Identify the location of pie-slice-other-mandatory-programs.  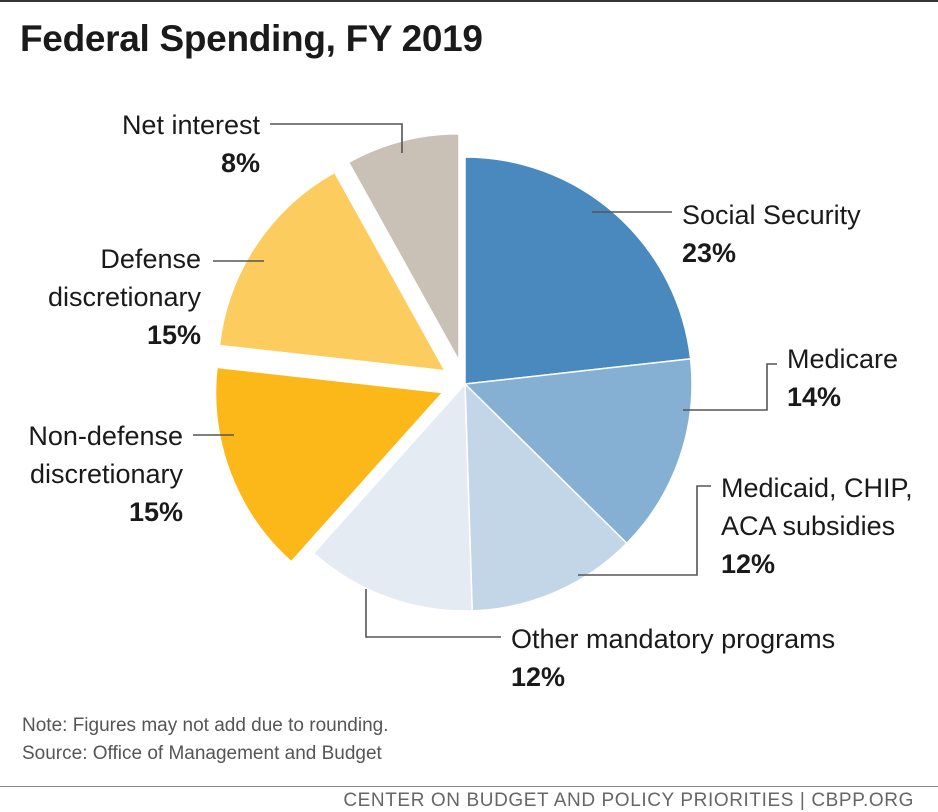
(392, 497).